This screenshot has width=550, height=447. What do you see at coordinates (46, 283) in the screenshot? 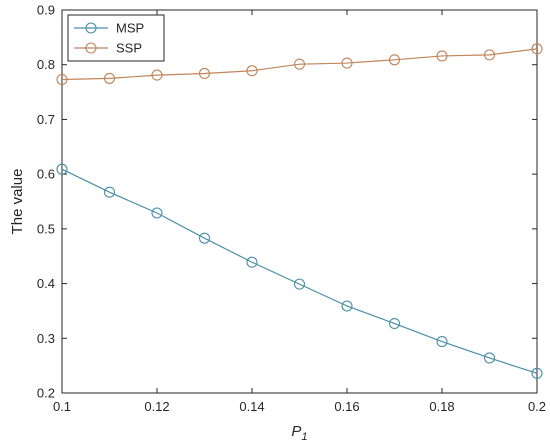
I see `y-tick-label: 0.4` at bounding box center [46, 283].